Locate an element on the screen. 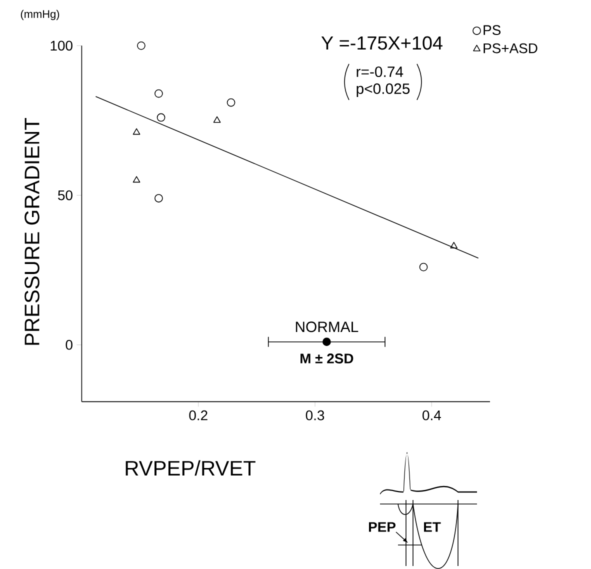 Image resolution: width=591 pixels, height=569 pixels. x-tick-label: 0.2 is located at coordinates (198, 415).